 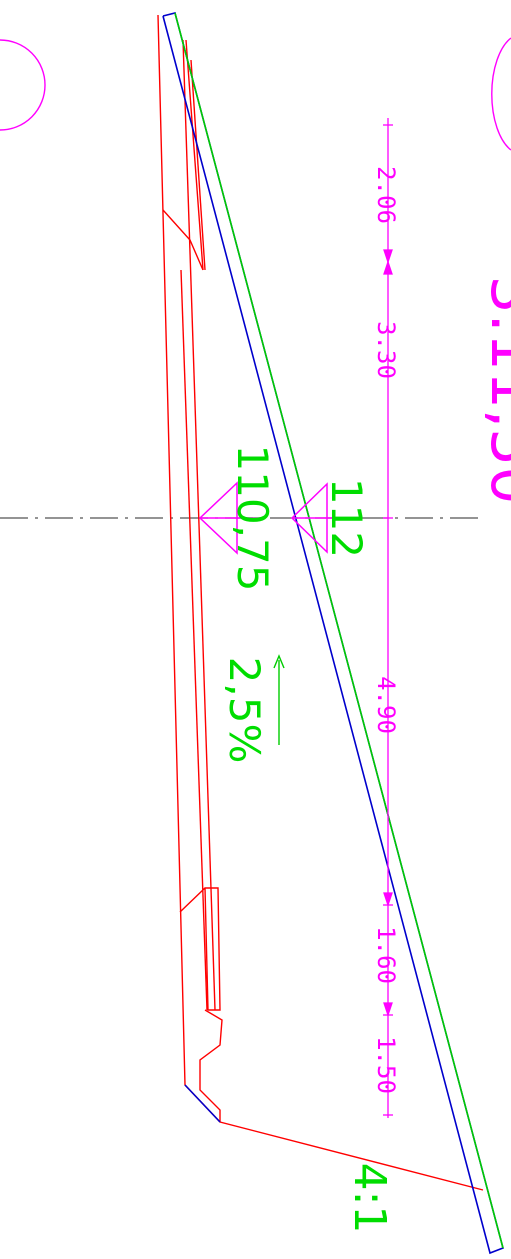 I want to click on dimension-label-5: 1.50, so click(x=386, y=1065).